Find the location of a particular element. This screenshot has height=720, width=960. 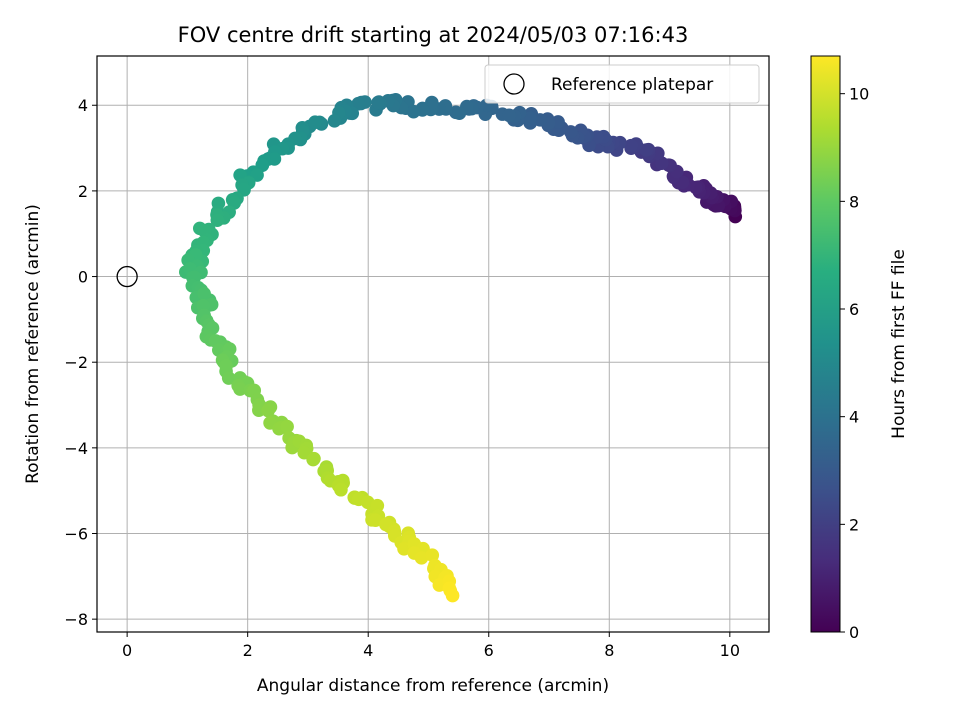

y-tick-label: 0 is located at coordinates (83, 277).